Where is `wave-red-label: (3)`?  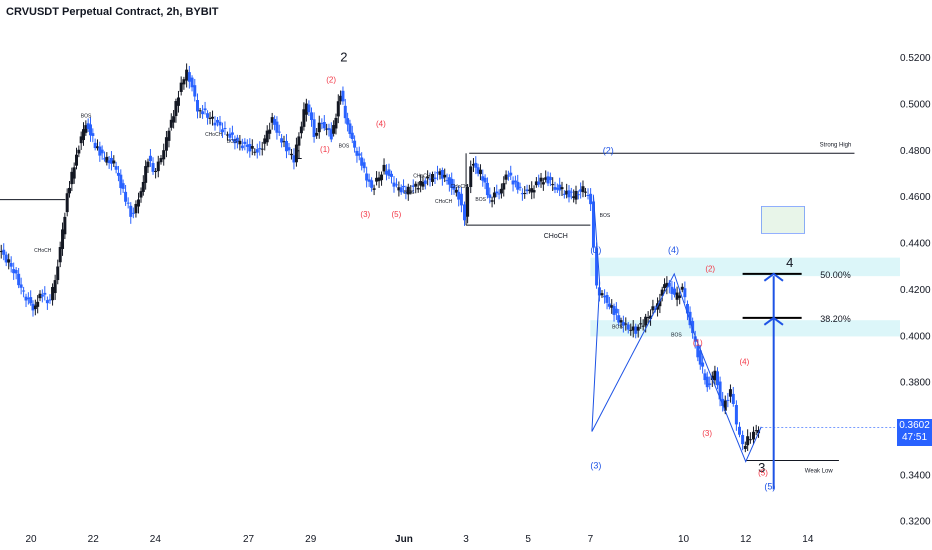
wave-red-label: (3) is located at coordinates (365, 214).